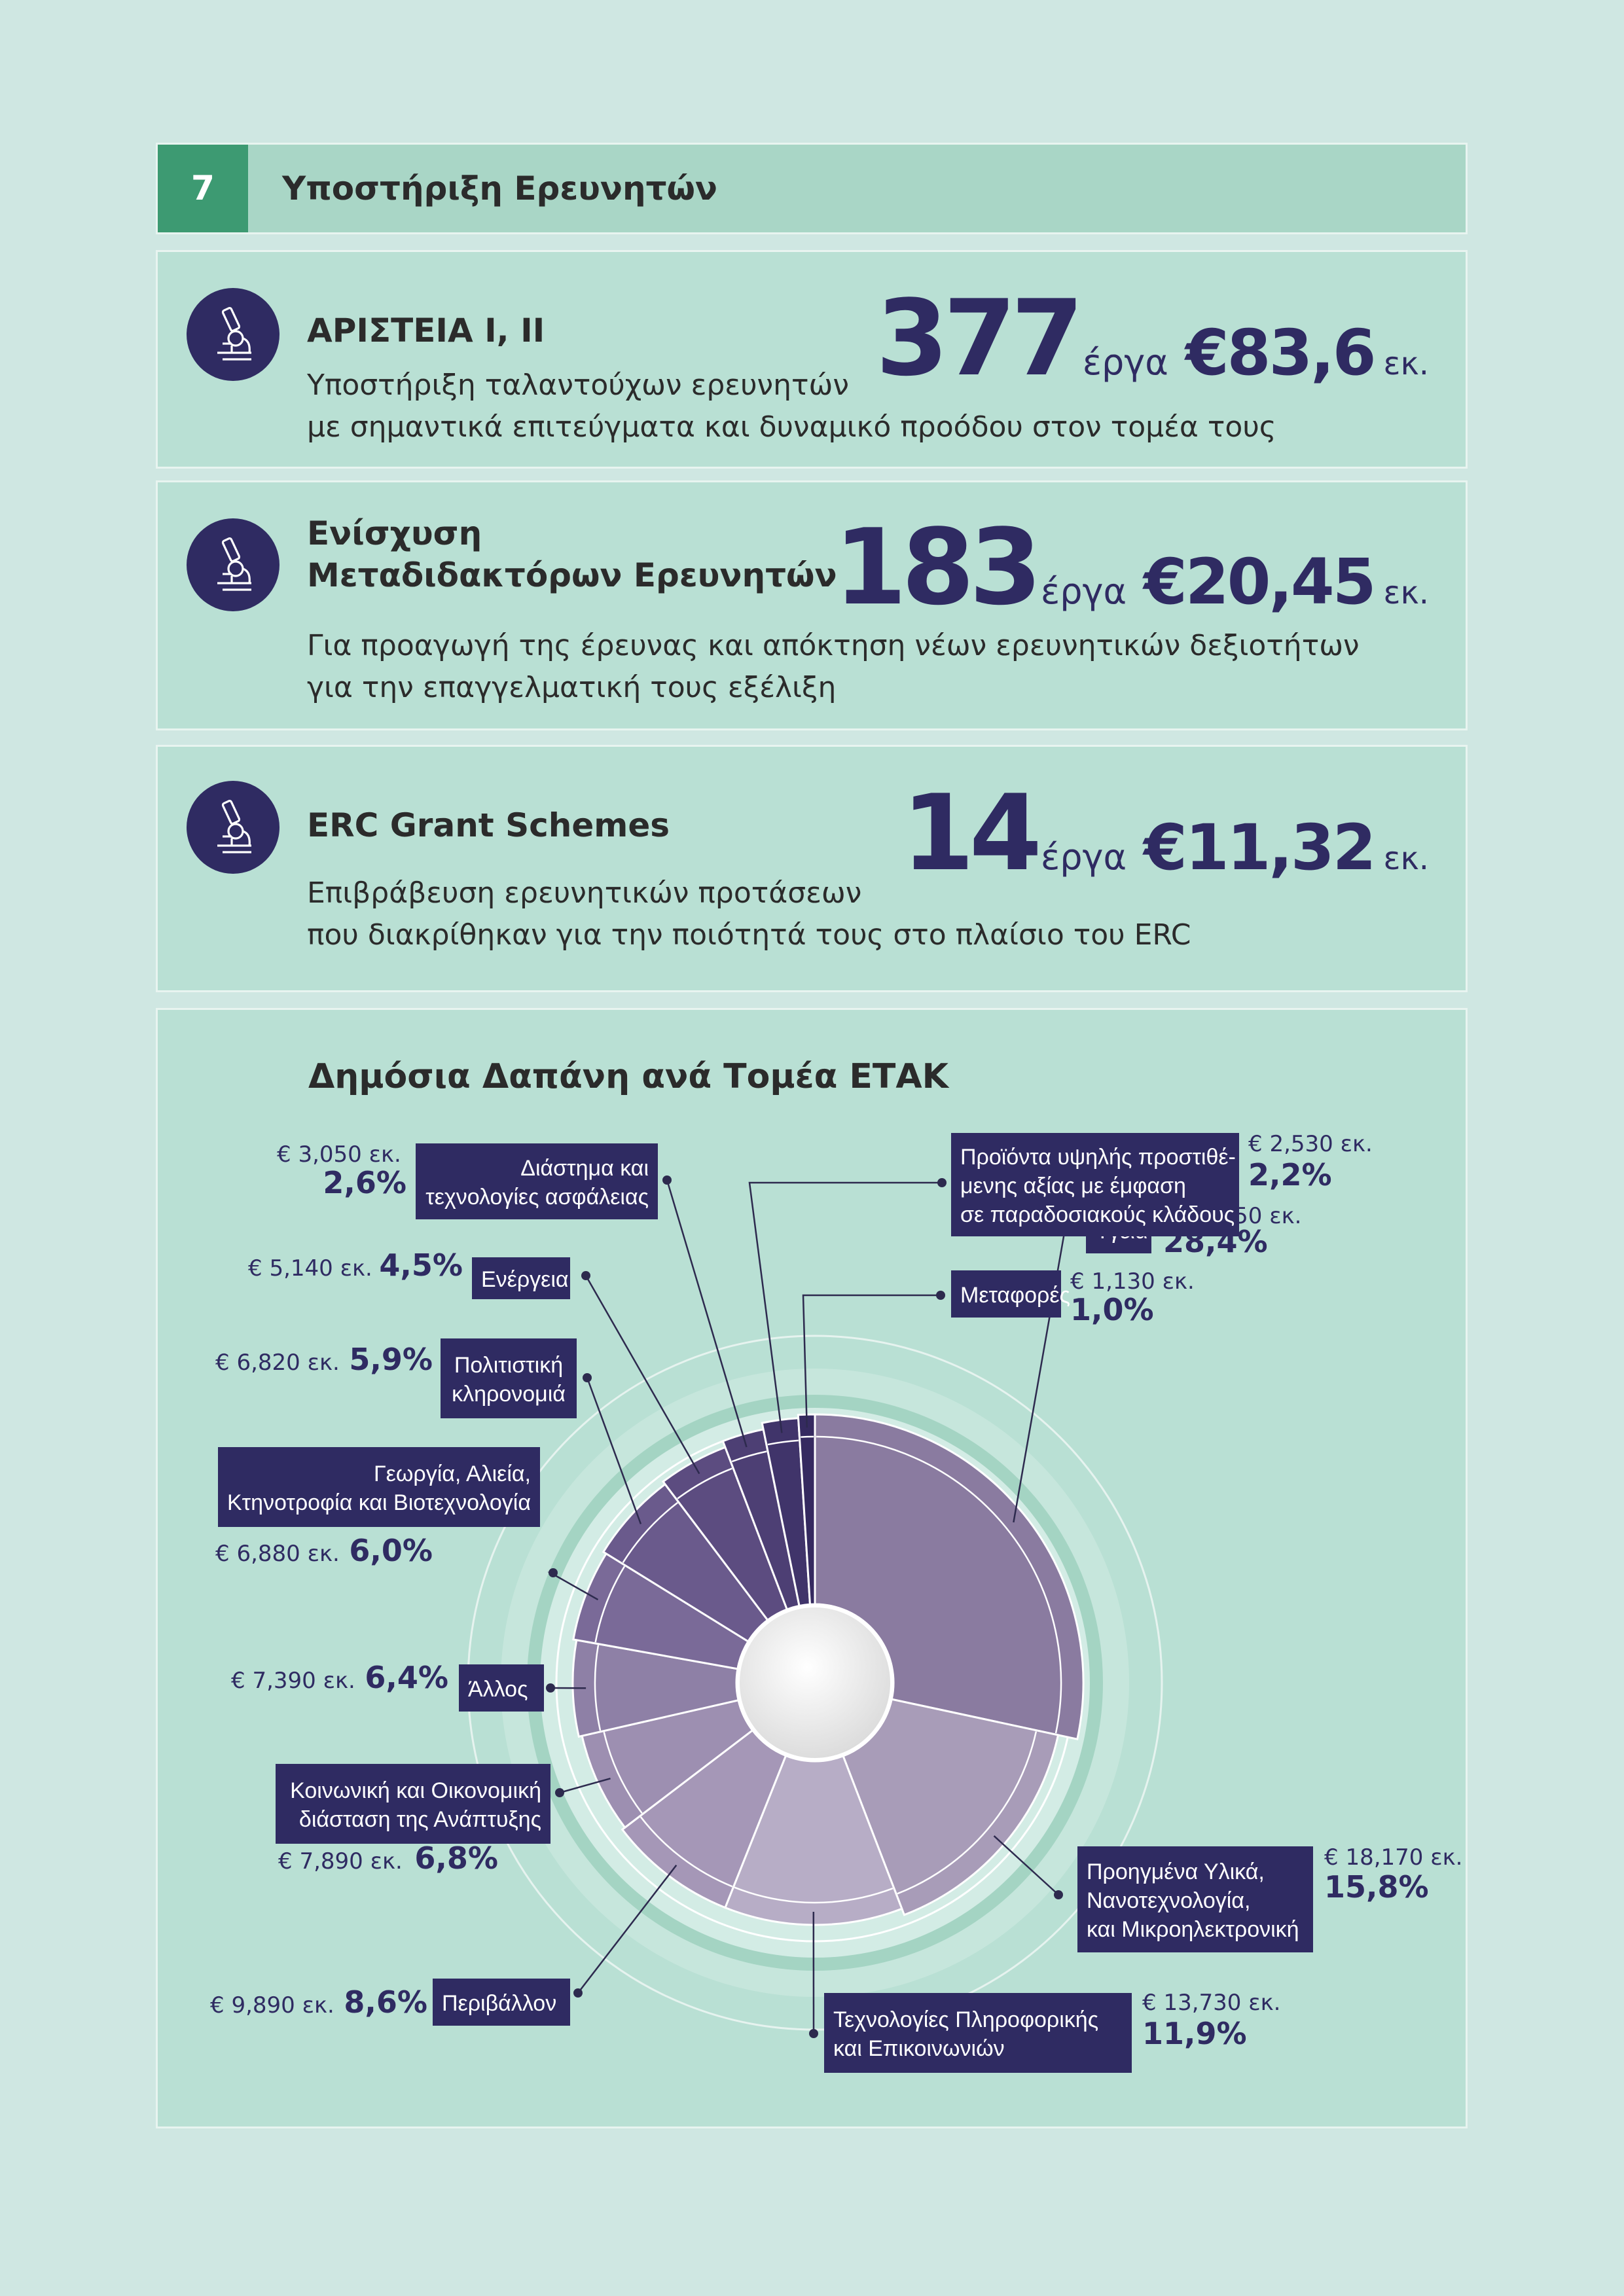 The width and height of the screenshot is (1624, 2296). What do you see at coordinates (508, 1365) in the screenshot?
I see `slice-label: Πολιτιστική` at bounding box center [508, 1365].